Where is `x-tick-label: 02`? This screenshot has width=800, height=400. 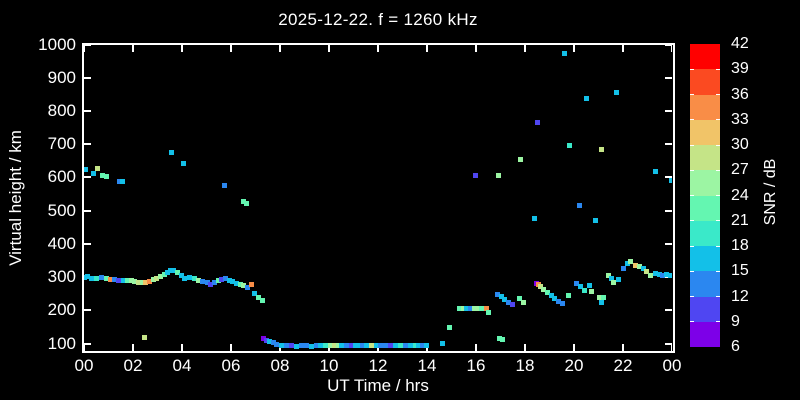 x-tick-label: 02 is located at coordinates (133, 365).